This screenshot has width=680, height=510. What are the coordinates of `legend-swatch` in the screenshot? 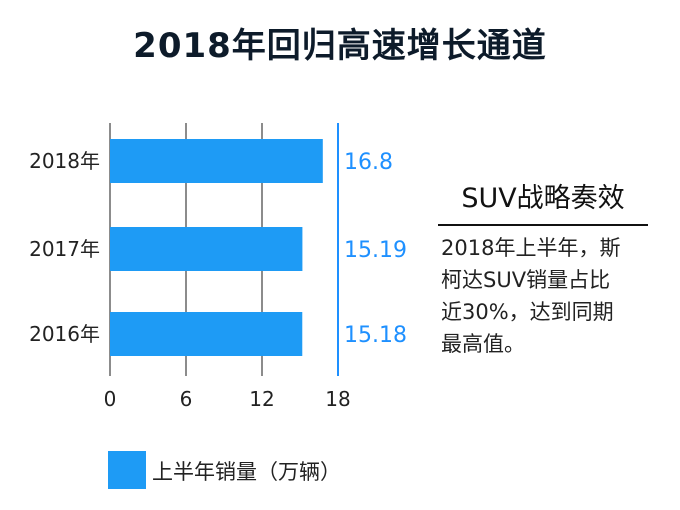 It's located at (127, 470).